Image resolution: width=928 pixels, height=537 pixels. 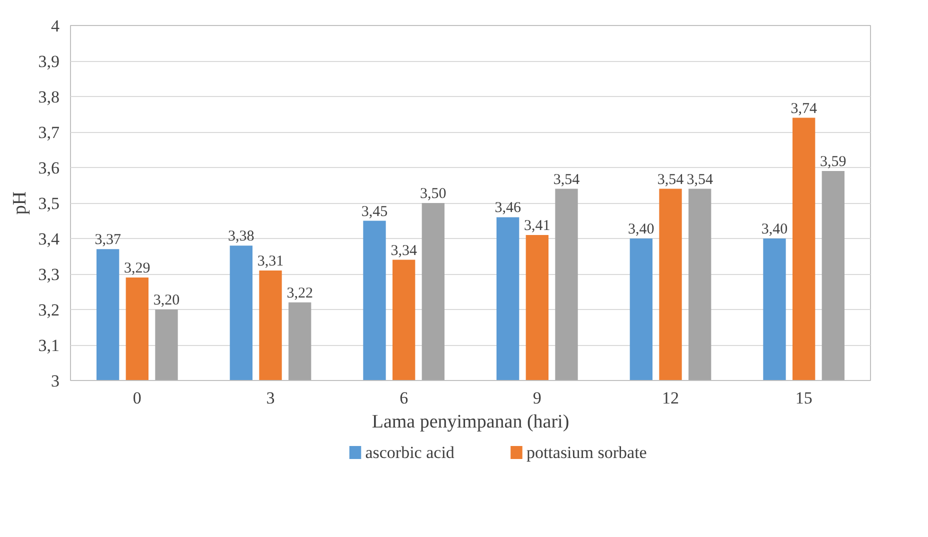 What do you see at coordinates (270, 261) in the screenshot?
I see `data-label: 3,31` at bounding box center [270, 261].